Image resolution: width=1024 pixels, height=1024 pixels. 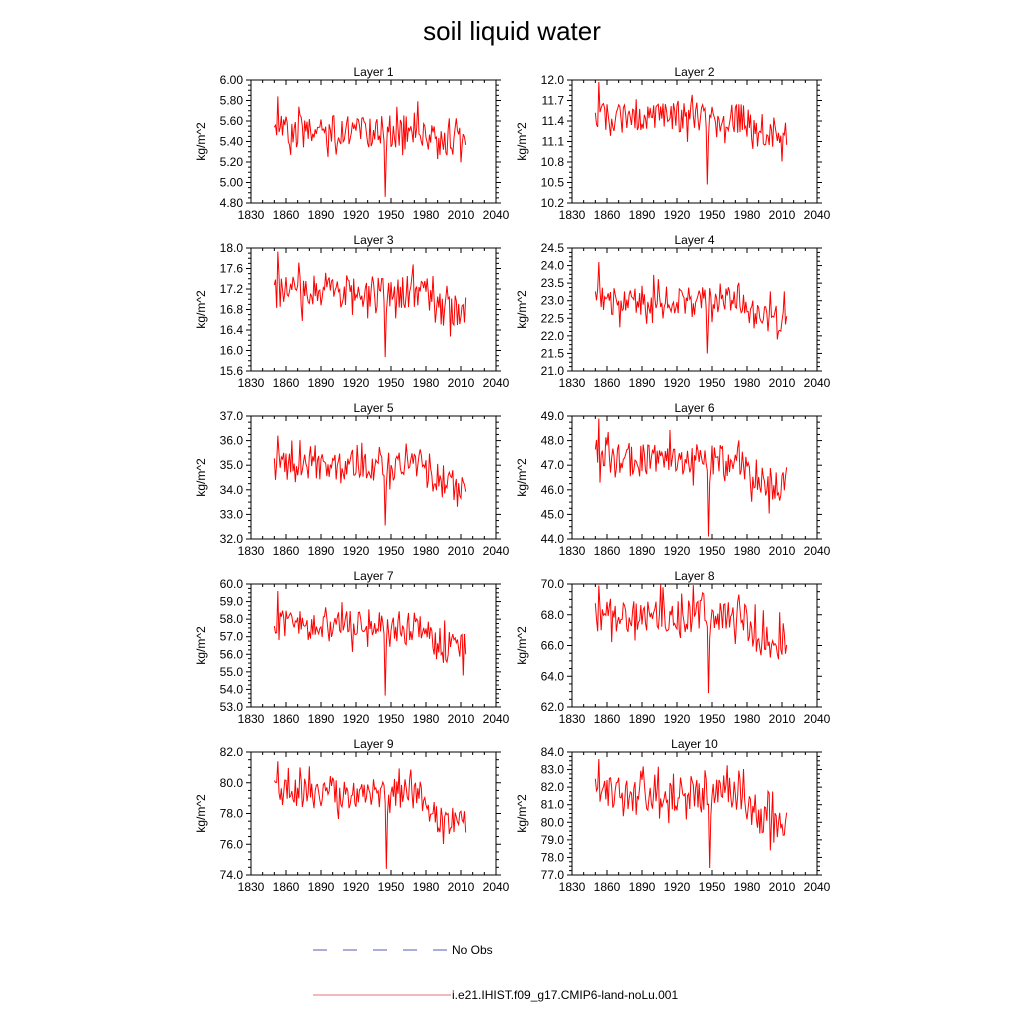 What do you see at coordinates (553, 875) in the screenshot?
I see `y-tick-label: 77.0` at bounding box center [553, 875].